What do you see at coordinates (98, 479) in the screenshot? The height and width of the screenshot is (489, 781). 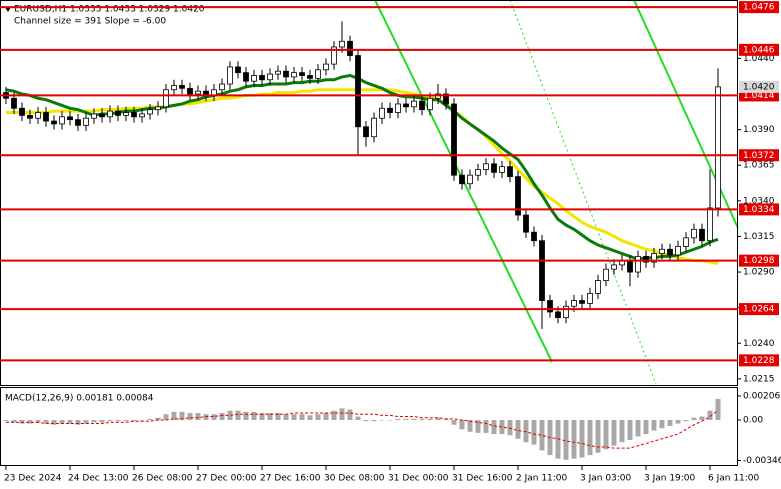 I see `x-tick-label: 24 Dec 13:00` at bounding box center [98, 479].